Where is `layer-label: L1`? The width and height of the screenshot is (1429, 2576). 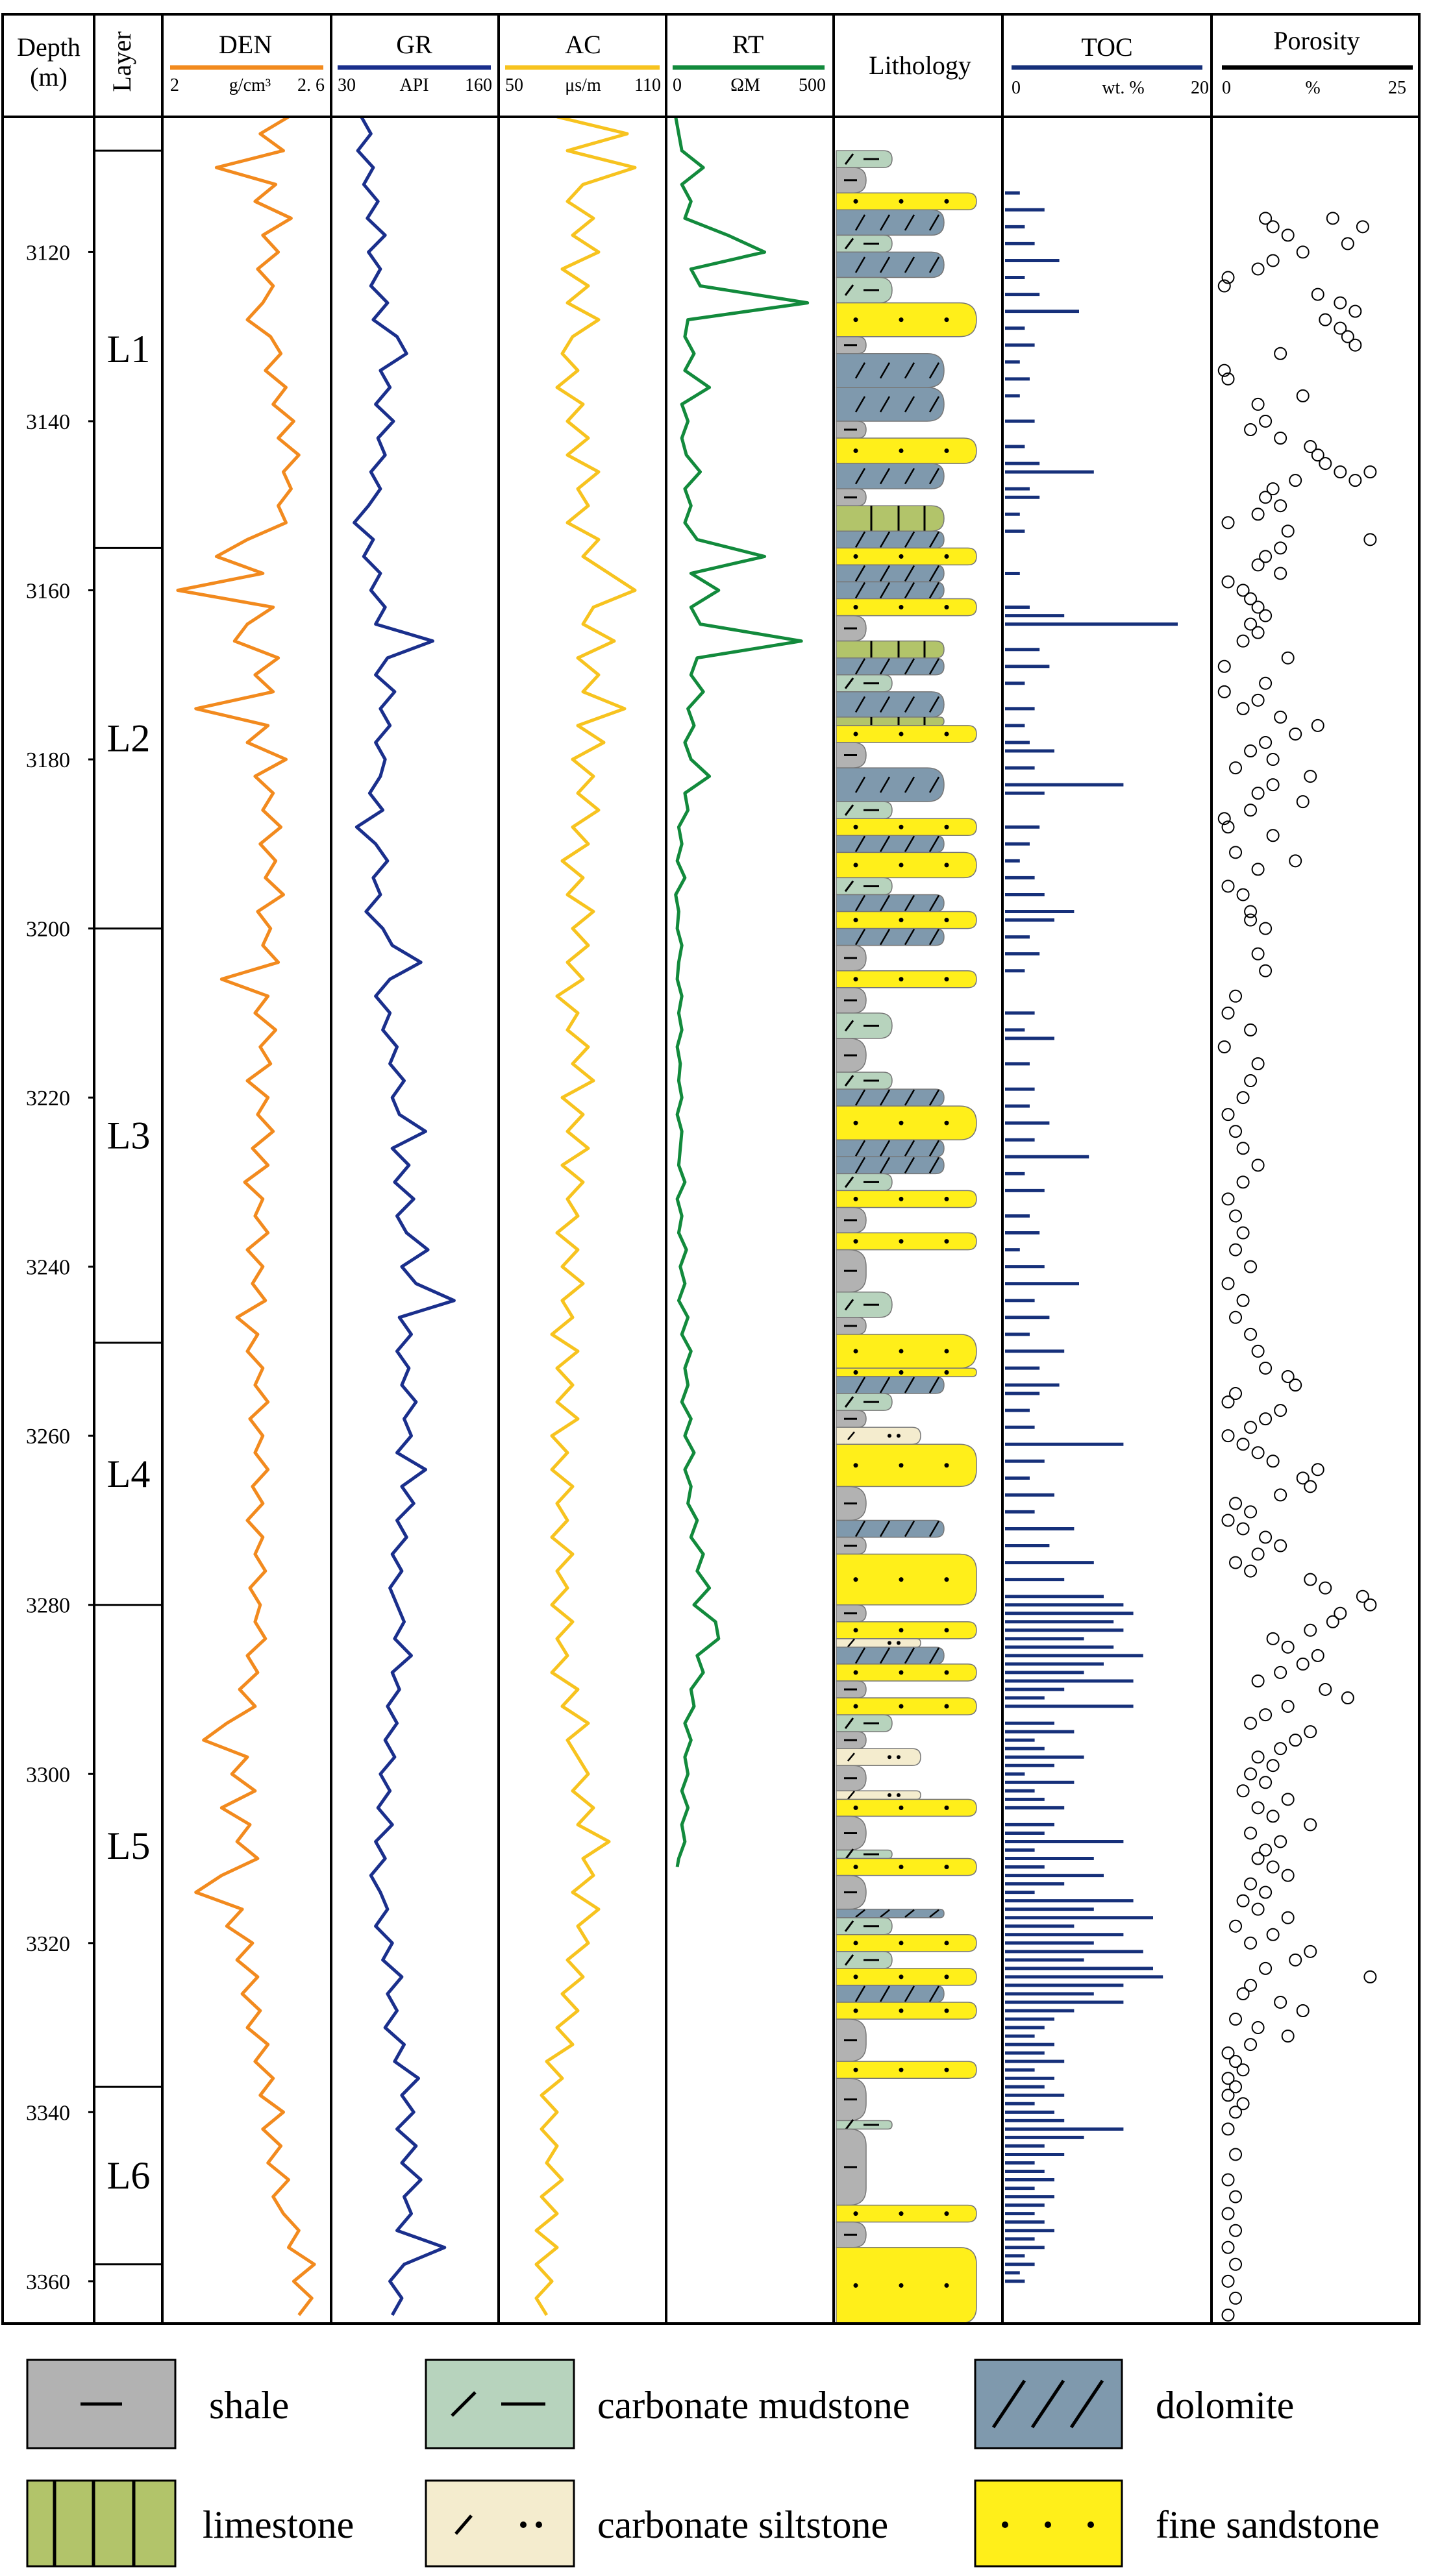 layer-label: L1 is located at coordinates (129, 349).